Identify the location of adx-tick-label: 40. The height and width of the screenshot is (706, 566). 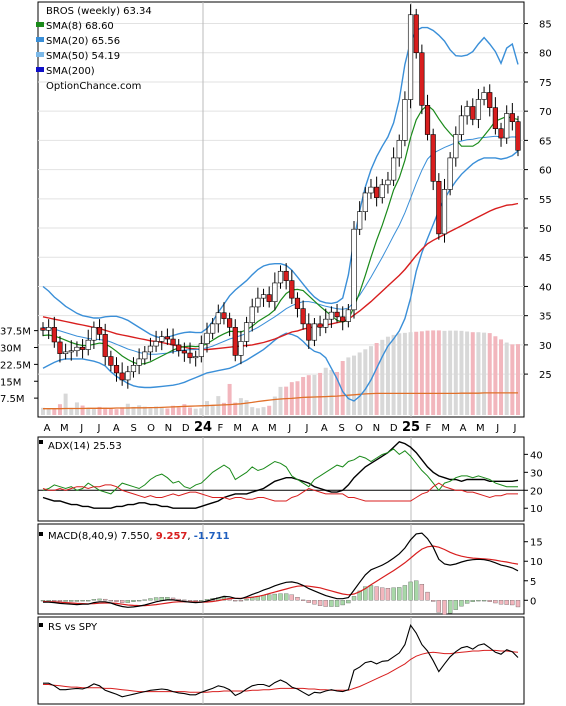
(536, 455).